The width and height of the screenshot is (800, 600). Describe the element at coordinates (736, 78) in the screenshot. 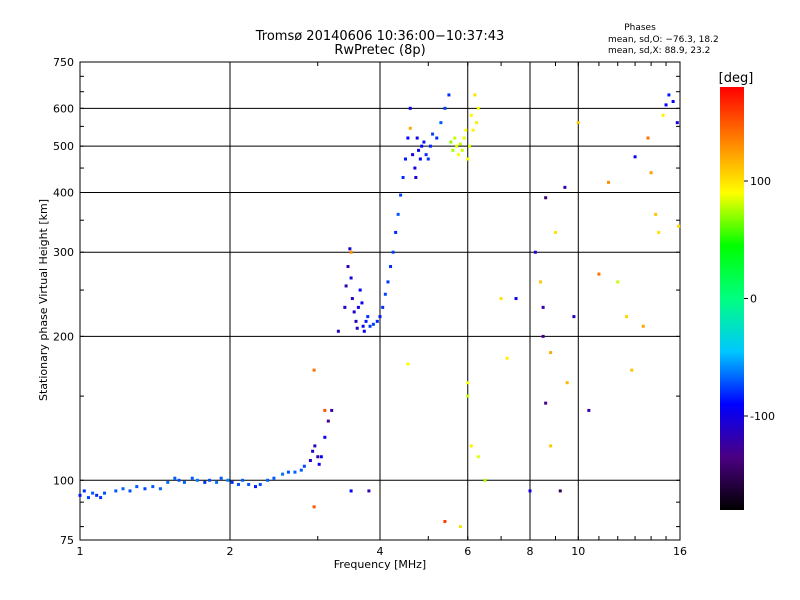

I see `colorbar-label: [deg]` at that location.